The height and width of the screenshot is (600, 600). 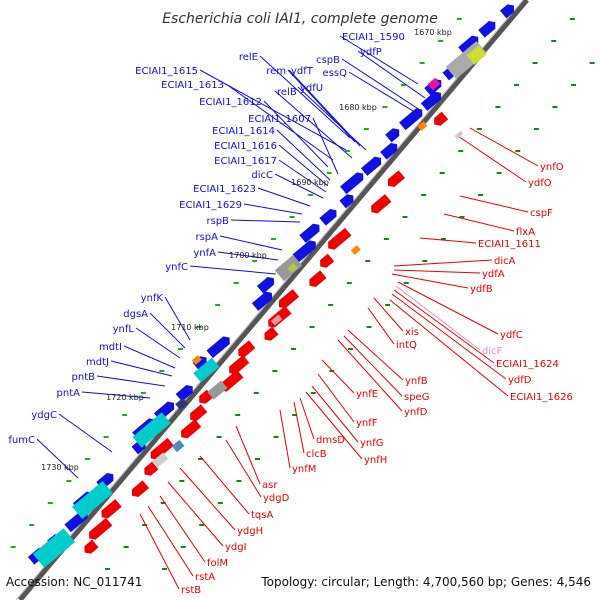 What do you see at coordinates (230, 102) in the screenshot?
I see `gene-label-eciai1-1612: ECIAI1_1612` at bounding box center [230, 102].